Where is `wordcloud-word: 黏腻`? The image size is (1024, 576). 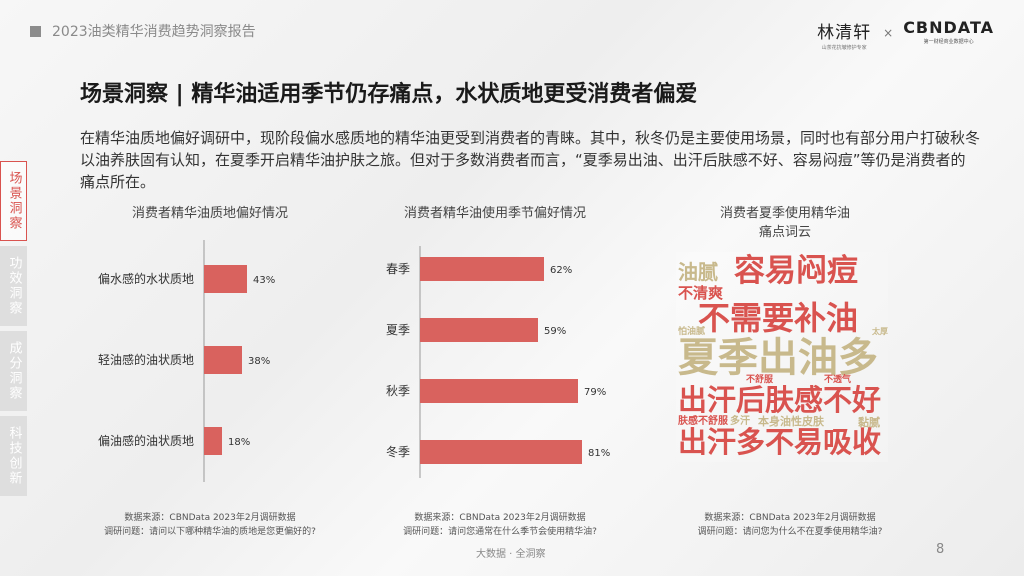
wordcloud-word: 黏腻 is located at coordinates (869, 422).